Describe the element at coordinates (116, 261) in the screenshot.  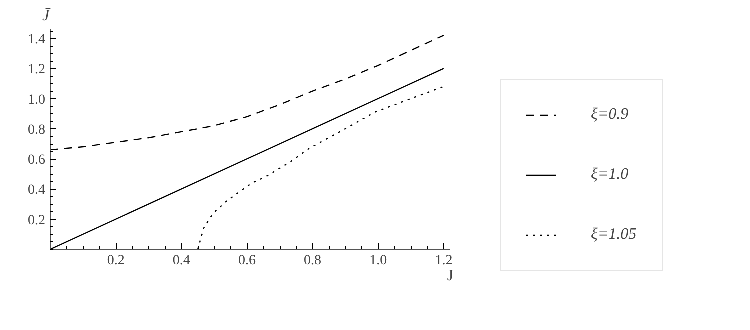
I see `x-tick-label: 0.2` at that location.